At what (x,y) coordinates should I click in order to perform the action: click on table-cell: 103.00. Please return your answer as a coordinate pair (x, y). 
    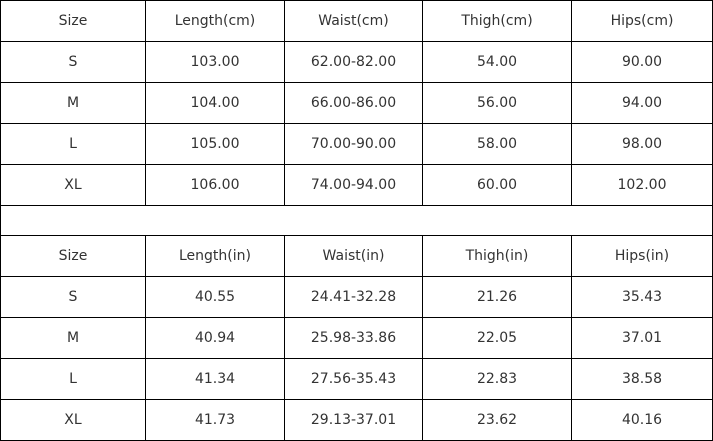
    Looking at the image, I should click on (215, 62).